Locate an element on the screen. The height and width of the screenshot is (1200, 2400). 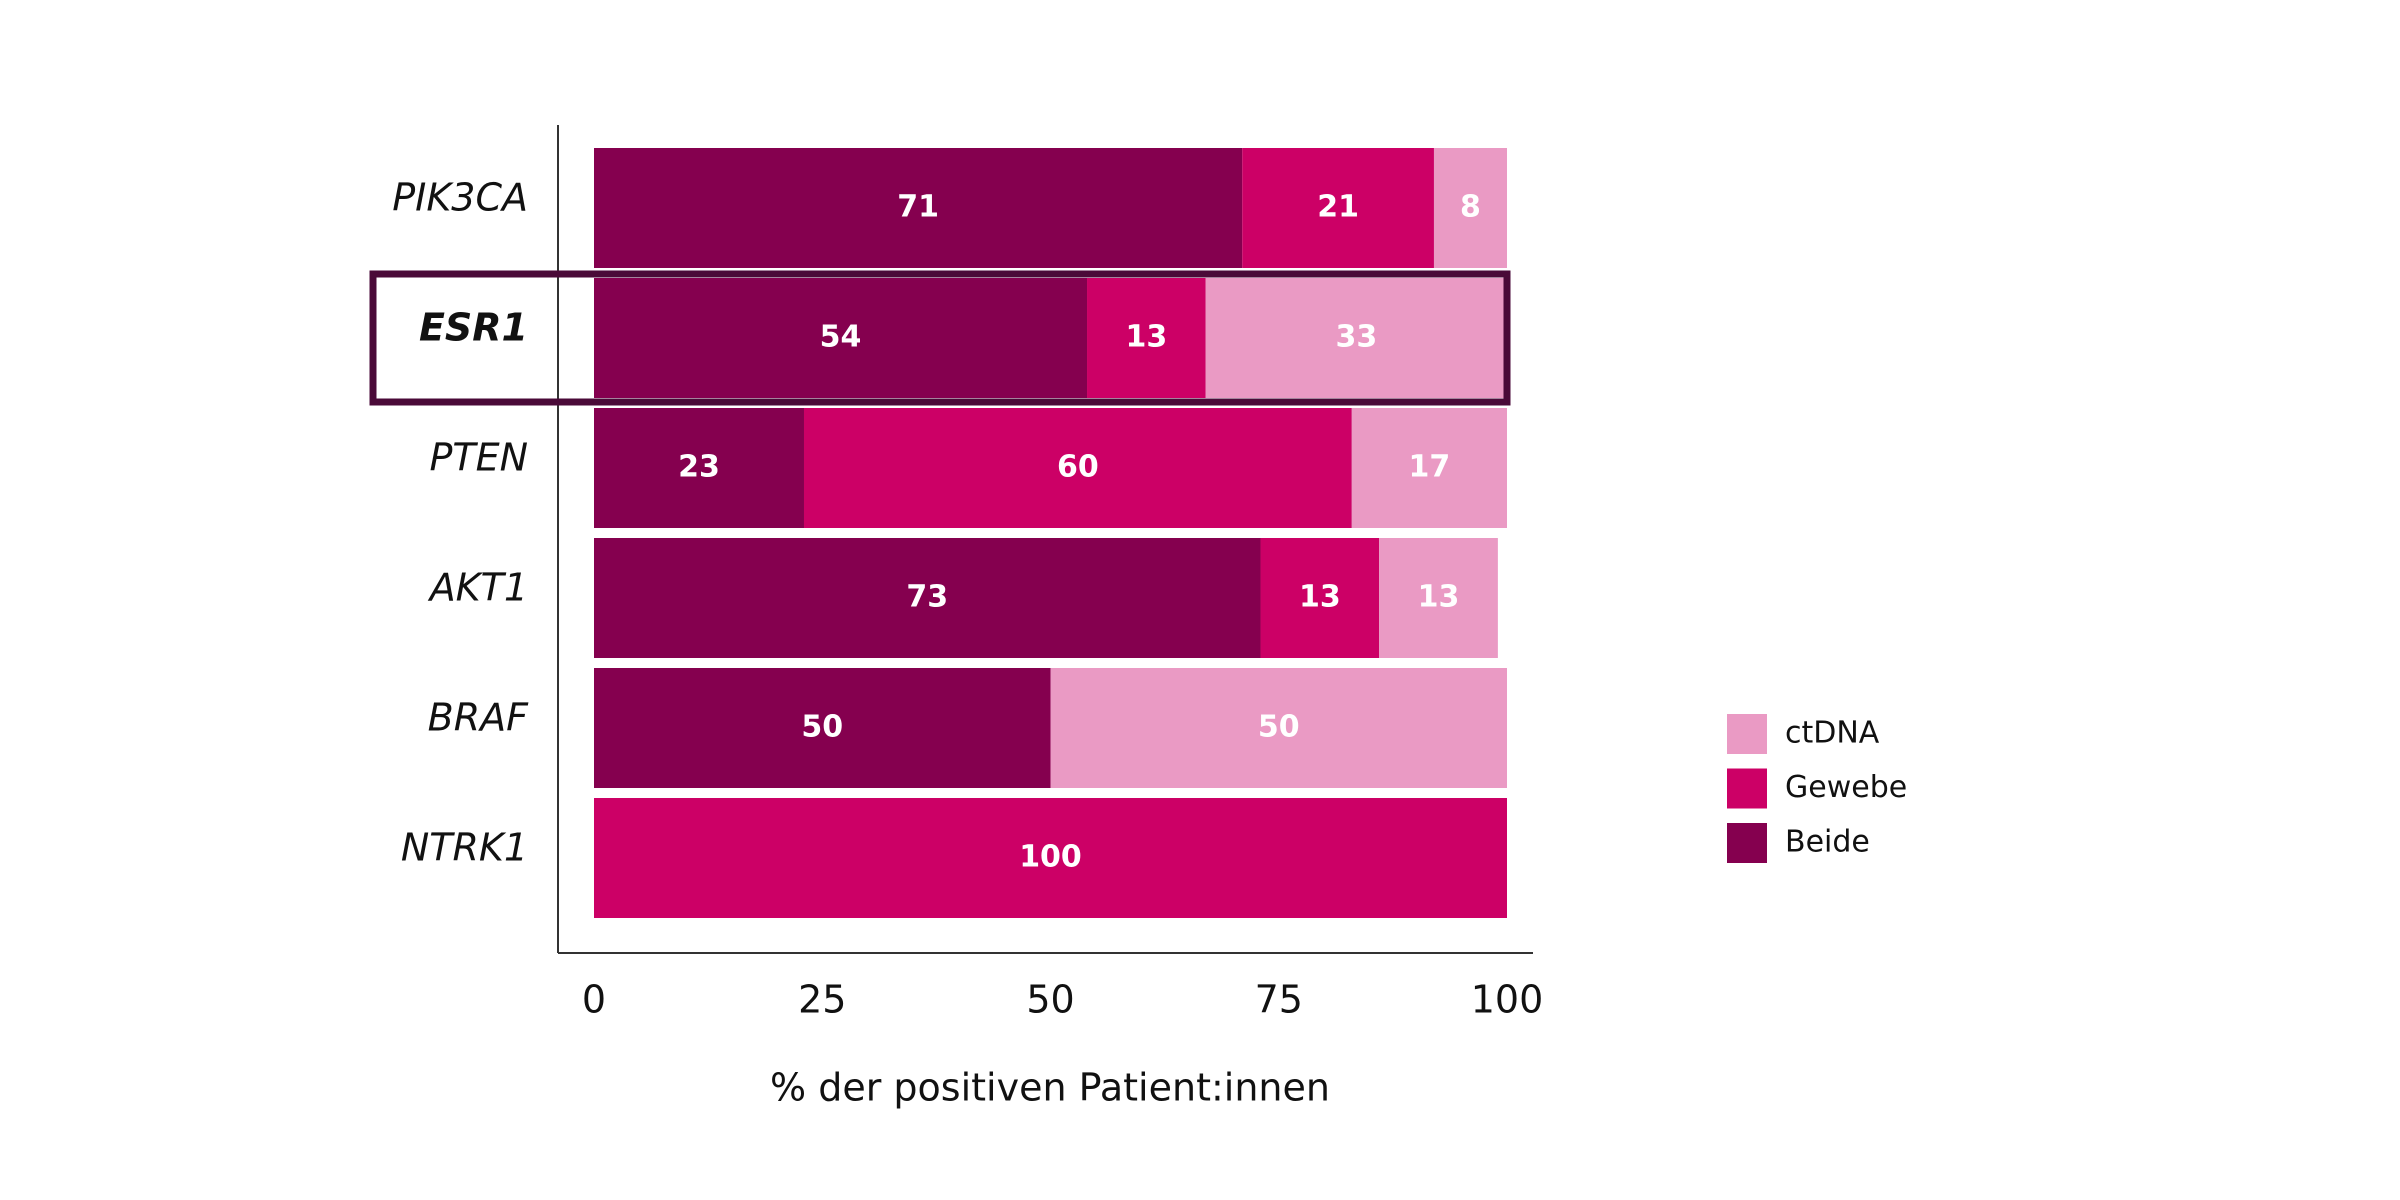
value-label: 17 is located at coordinates (1430, 467).